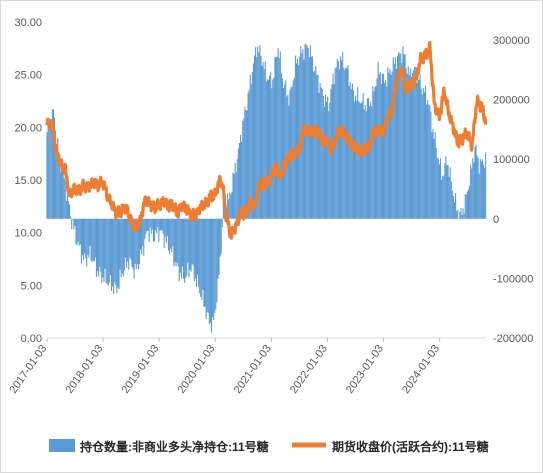  What do you see at coordinates (31, 339) in the screenshot?
I see `left-tick-label: 0.00` at bounding box center [31, 339].